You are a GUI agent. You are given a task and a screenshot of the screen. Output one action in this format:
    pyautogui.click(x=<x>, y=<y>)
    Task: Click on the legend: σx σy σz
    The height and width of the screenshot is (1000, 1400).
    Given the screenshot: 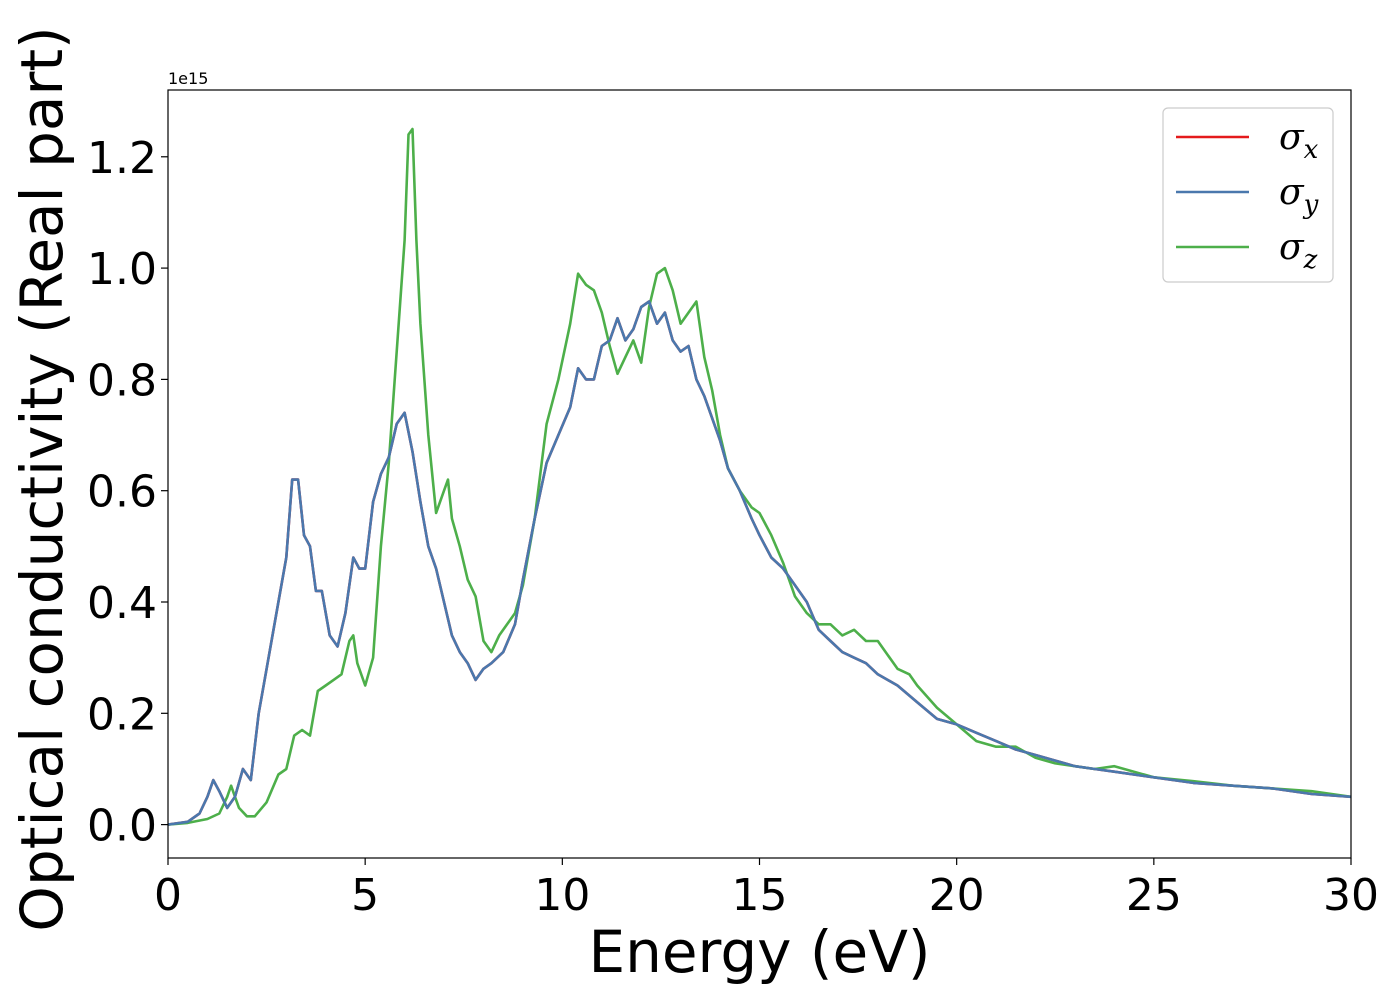 What is the action you would take?
    pyautogui.click(x=1248, y=195)
    